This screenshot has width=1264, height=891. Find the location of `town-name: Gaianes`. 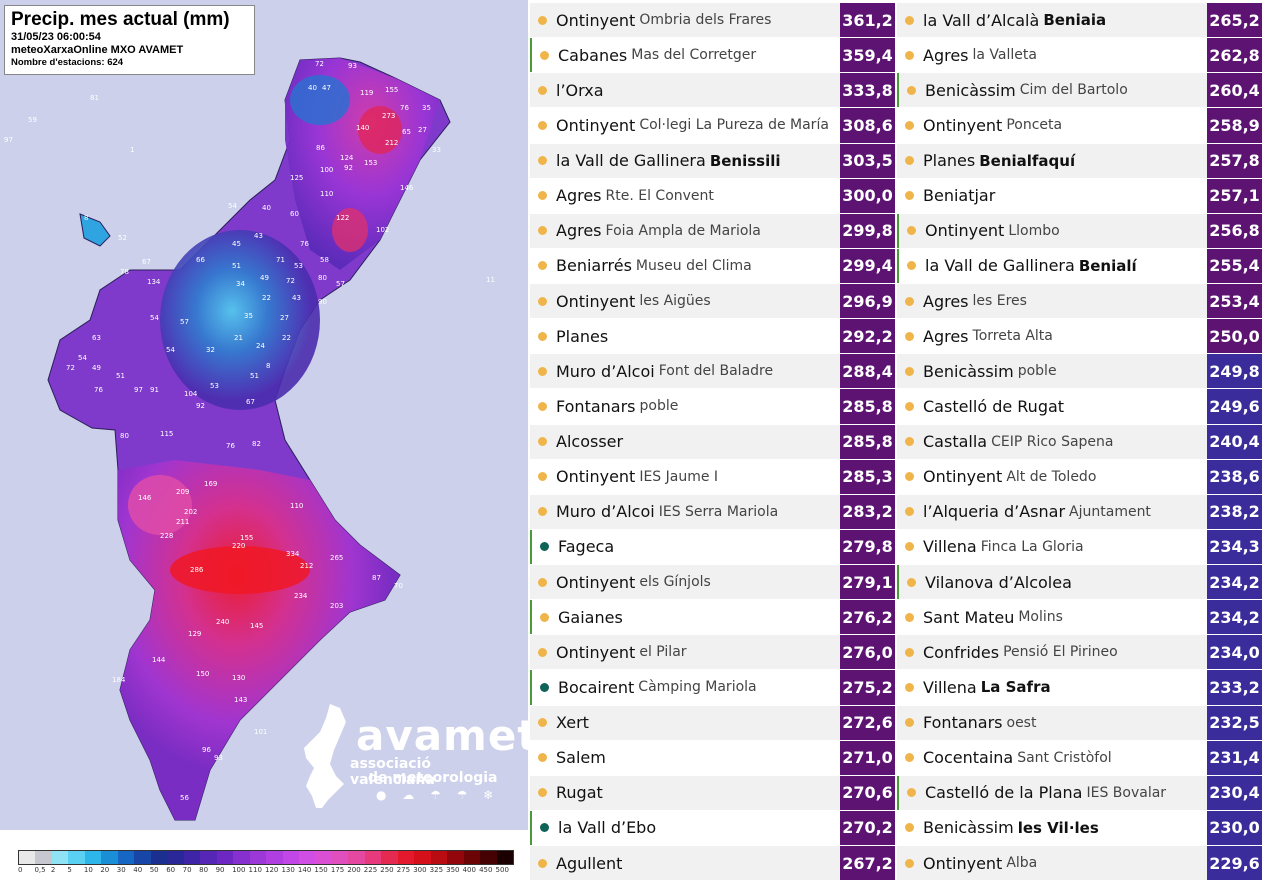

town-name: Gaianes is located at coordinates (590, 617).